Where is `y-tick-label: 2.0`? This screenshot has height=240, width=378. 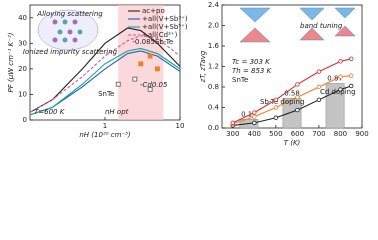 y-tick-label: 2.0 is located at coordinates (213, 26).